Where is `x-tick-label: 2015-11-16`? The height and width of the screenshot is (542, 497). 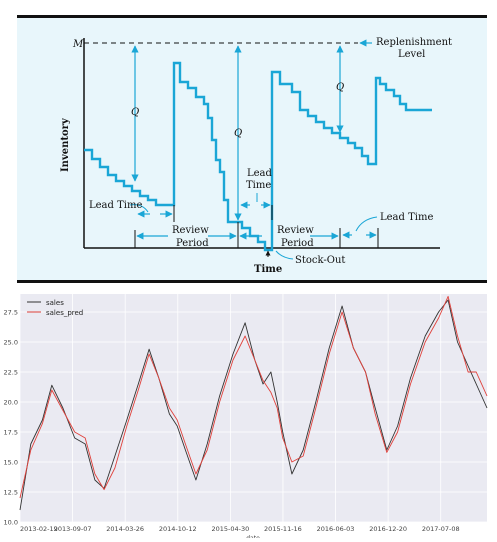
x-tick-label: 2015-11-16 is located at coordinates (283, 529).